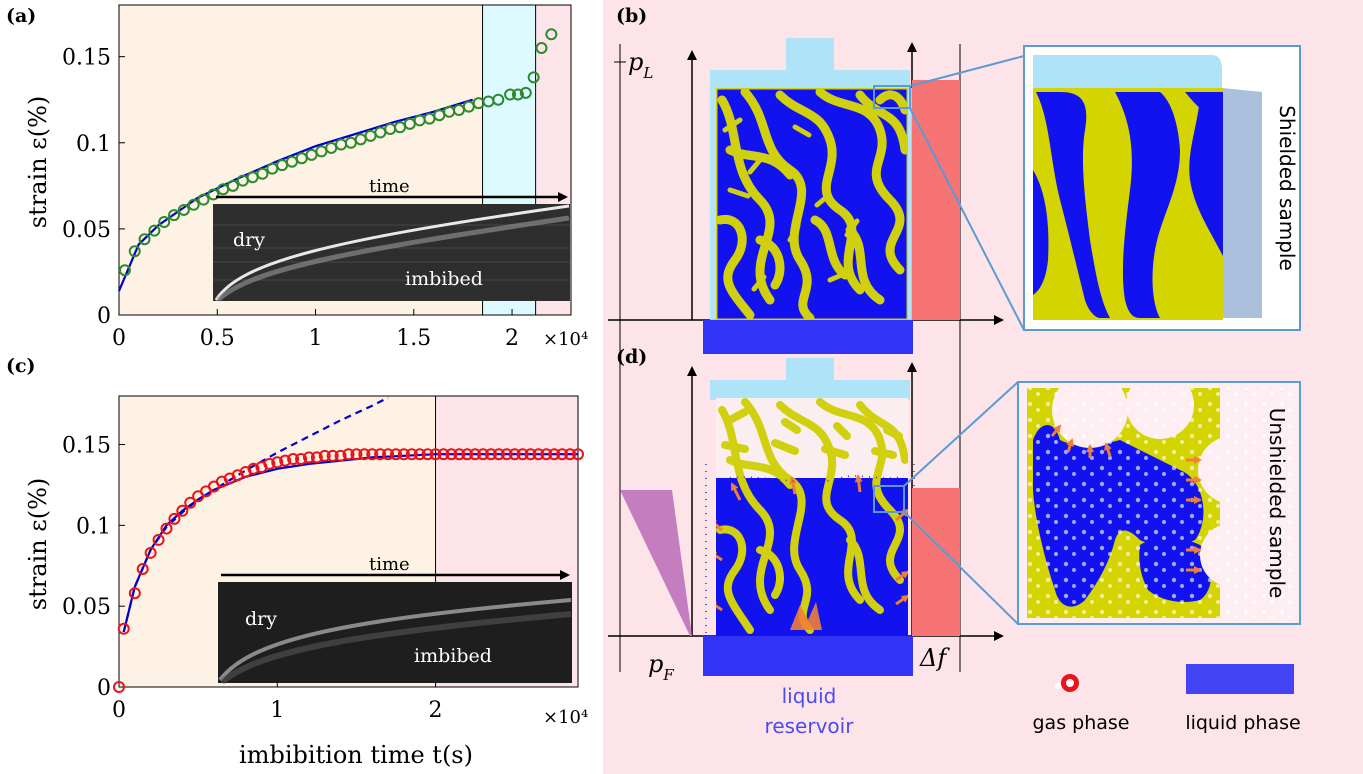 The width and height of the screenshot is (1363, 774). Describe the element at coordinates (1242, 723) in the screenshot. I see `liquid-phase-label: liquid phase` at that location.